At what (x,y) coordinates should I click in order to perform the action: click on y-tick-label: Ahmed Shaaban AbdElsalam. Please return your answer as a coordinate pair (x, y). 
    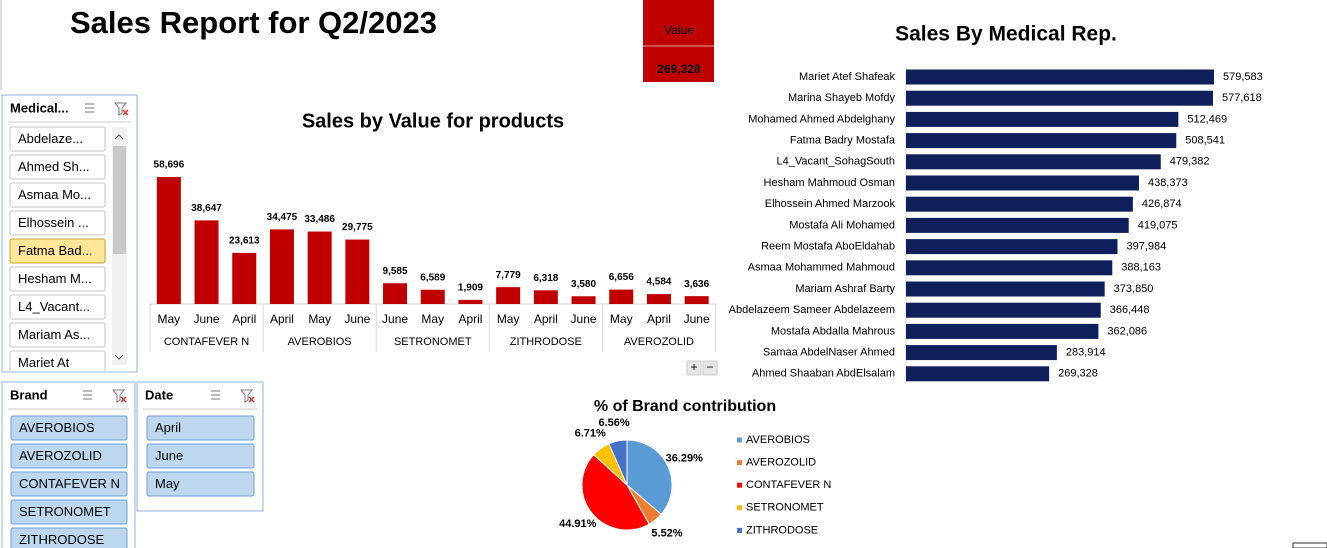
    Looking at the image, I should click on (823, 374).